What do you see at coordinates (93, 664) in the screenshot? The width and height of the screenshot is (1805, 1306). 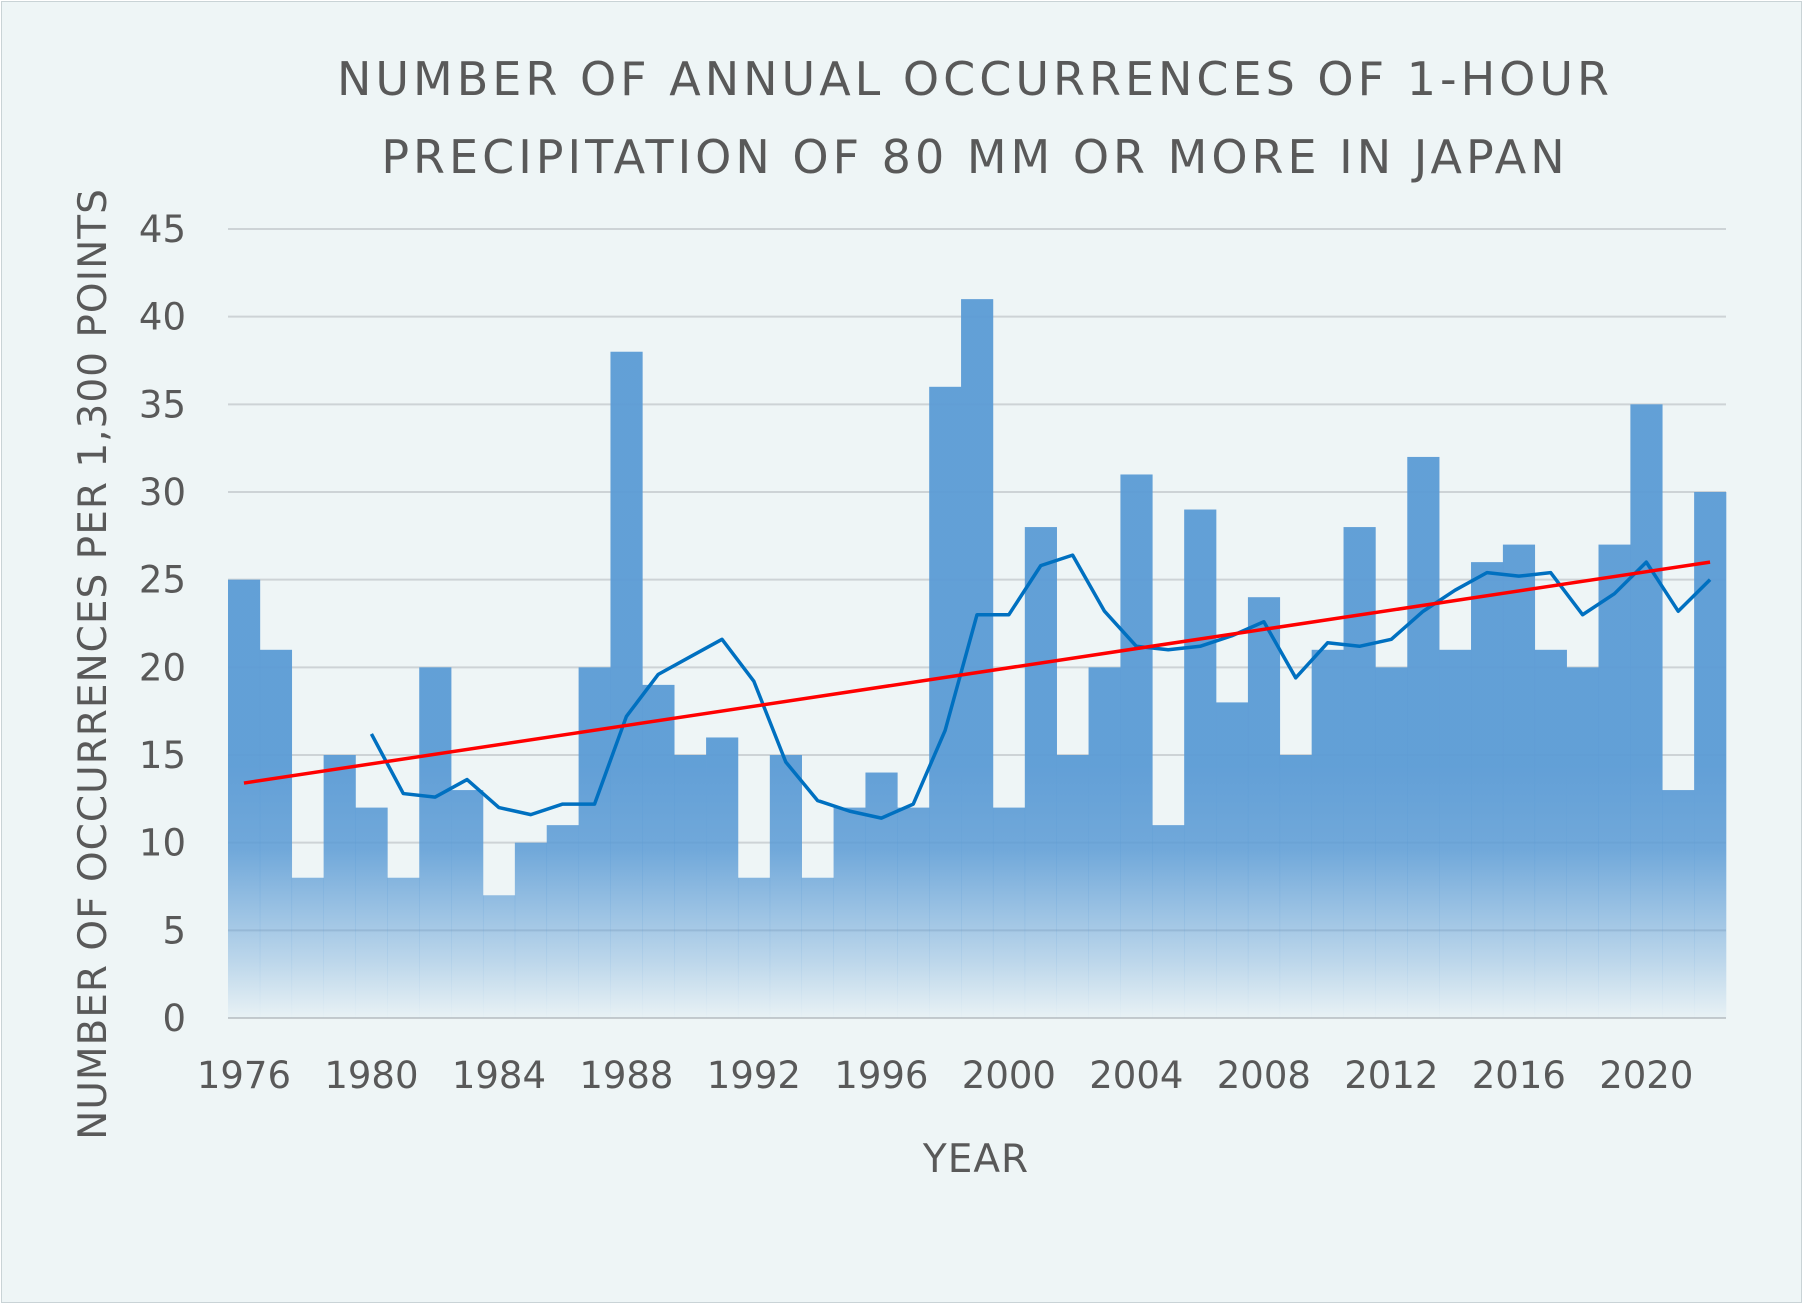 I see `y-axis-label: NUMBER OF OCCURRENCES PER 1,300 POINTS` at bounding box center [93, 664].